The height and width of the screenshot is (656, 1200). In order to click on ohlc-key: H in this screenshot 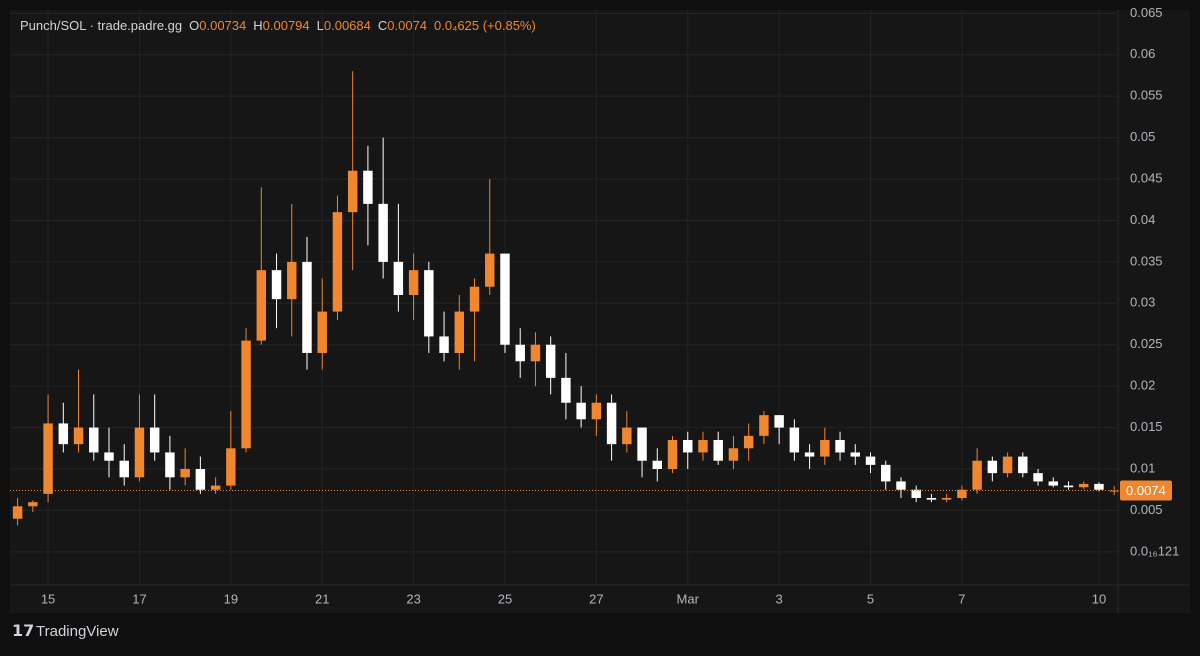, I will do `click(257, 25)`.